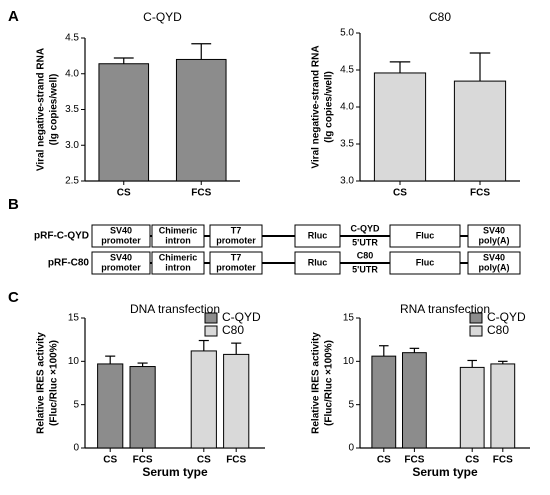 The width and height of the screenshot is (550, 495). What do you see at coordinates (445, 309) in the screenshot?
I see `chart-title: RNA transfection` at bounding box center [445, 309].